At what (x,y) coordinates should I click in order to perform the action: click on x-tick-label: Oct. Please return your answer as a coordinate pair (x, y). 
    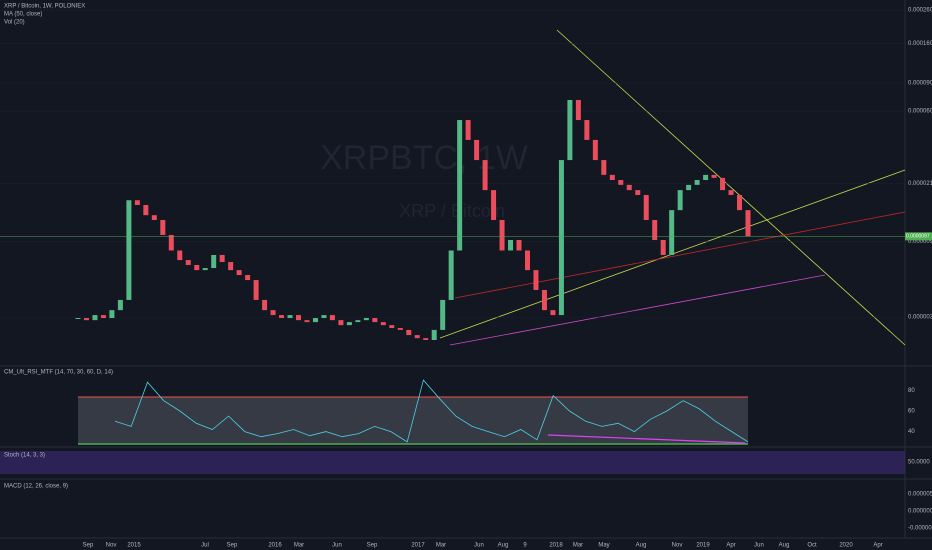
    Looking at the image, I should click on (812, 546).